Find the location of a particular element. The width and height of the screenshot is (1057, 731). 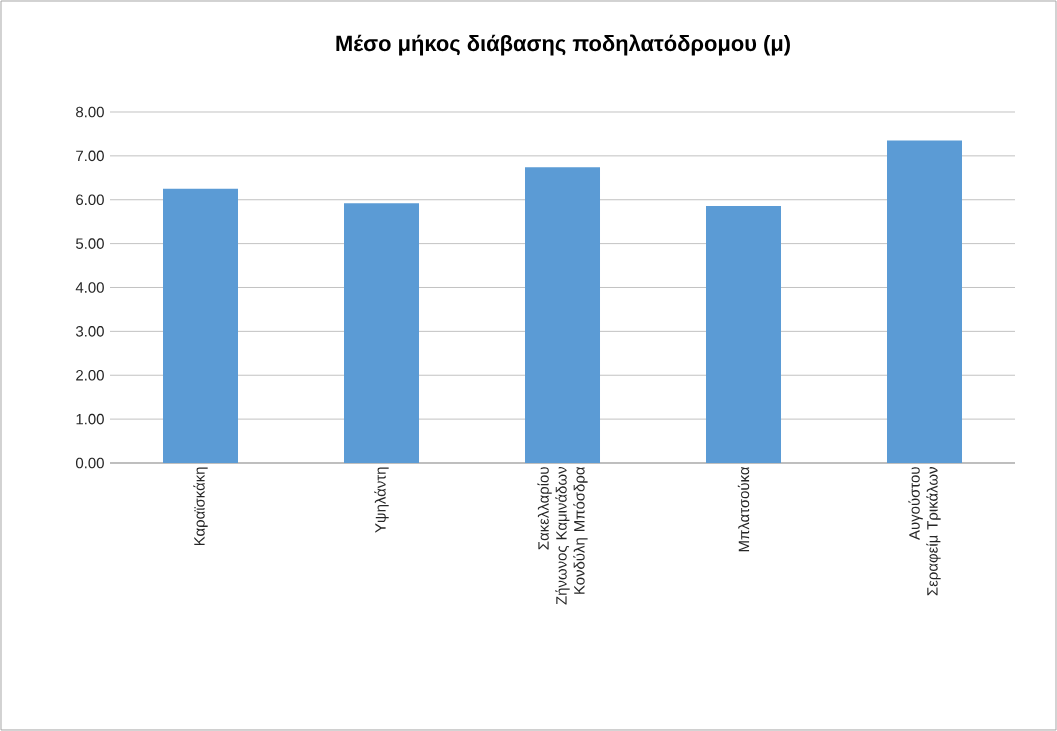

y-tick-label: 5.00 is located at coordinates (90, 243).